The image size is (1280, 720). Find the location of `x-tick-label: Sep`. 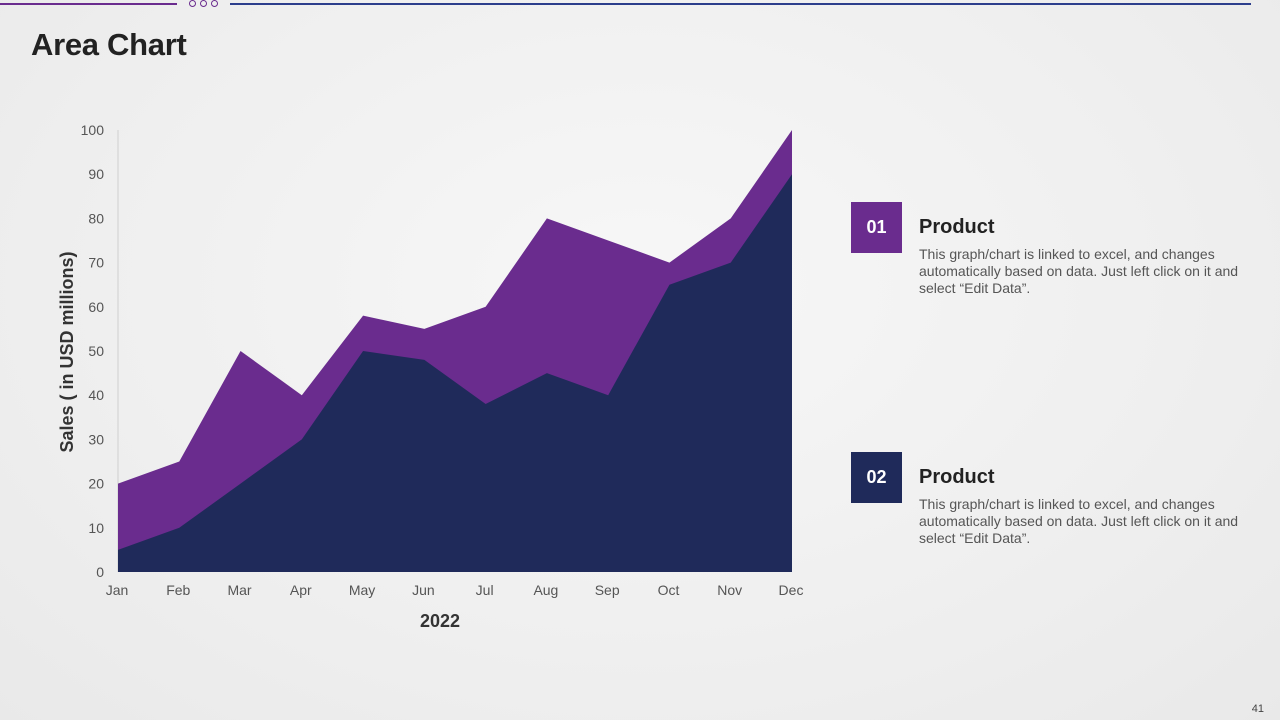

x-tick-label: Sep is located at coordinates (607, 590).